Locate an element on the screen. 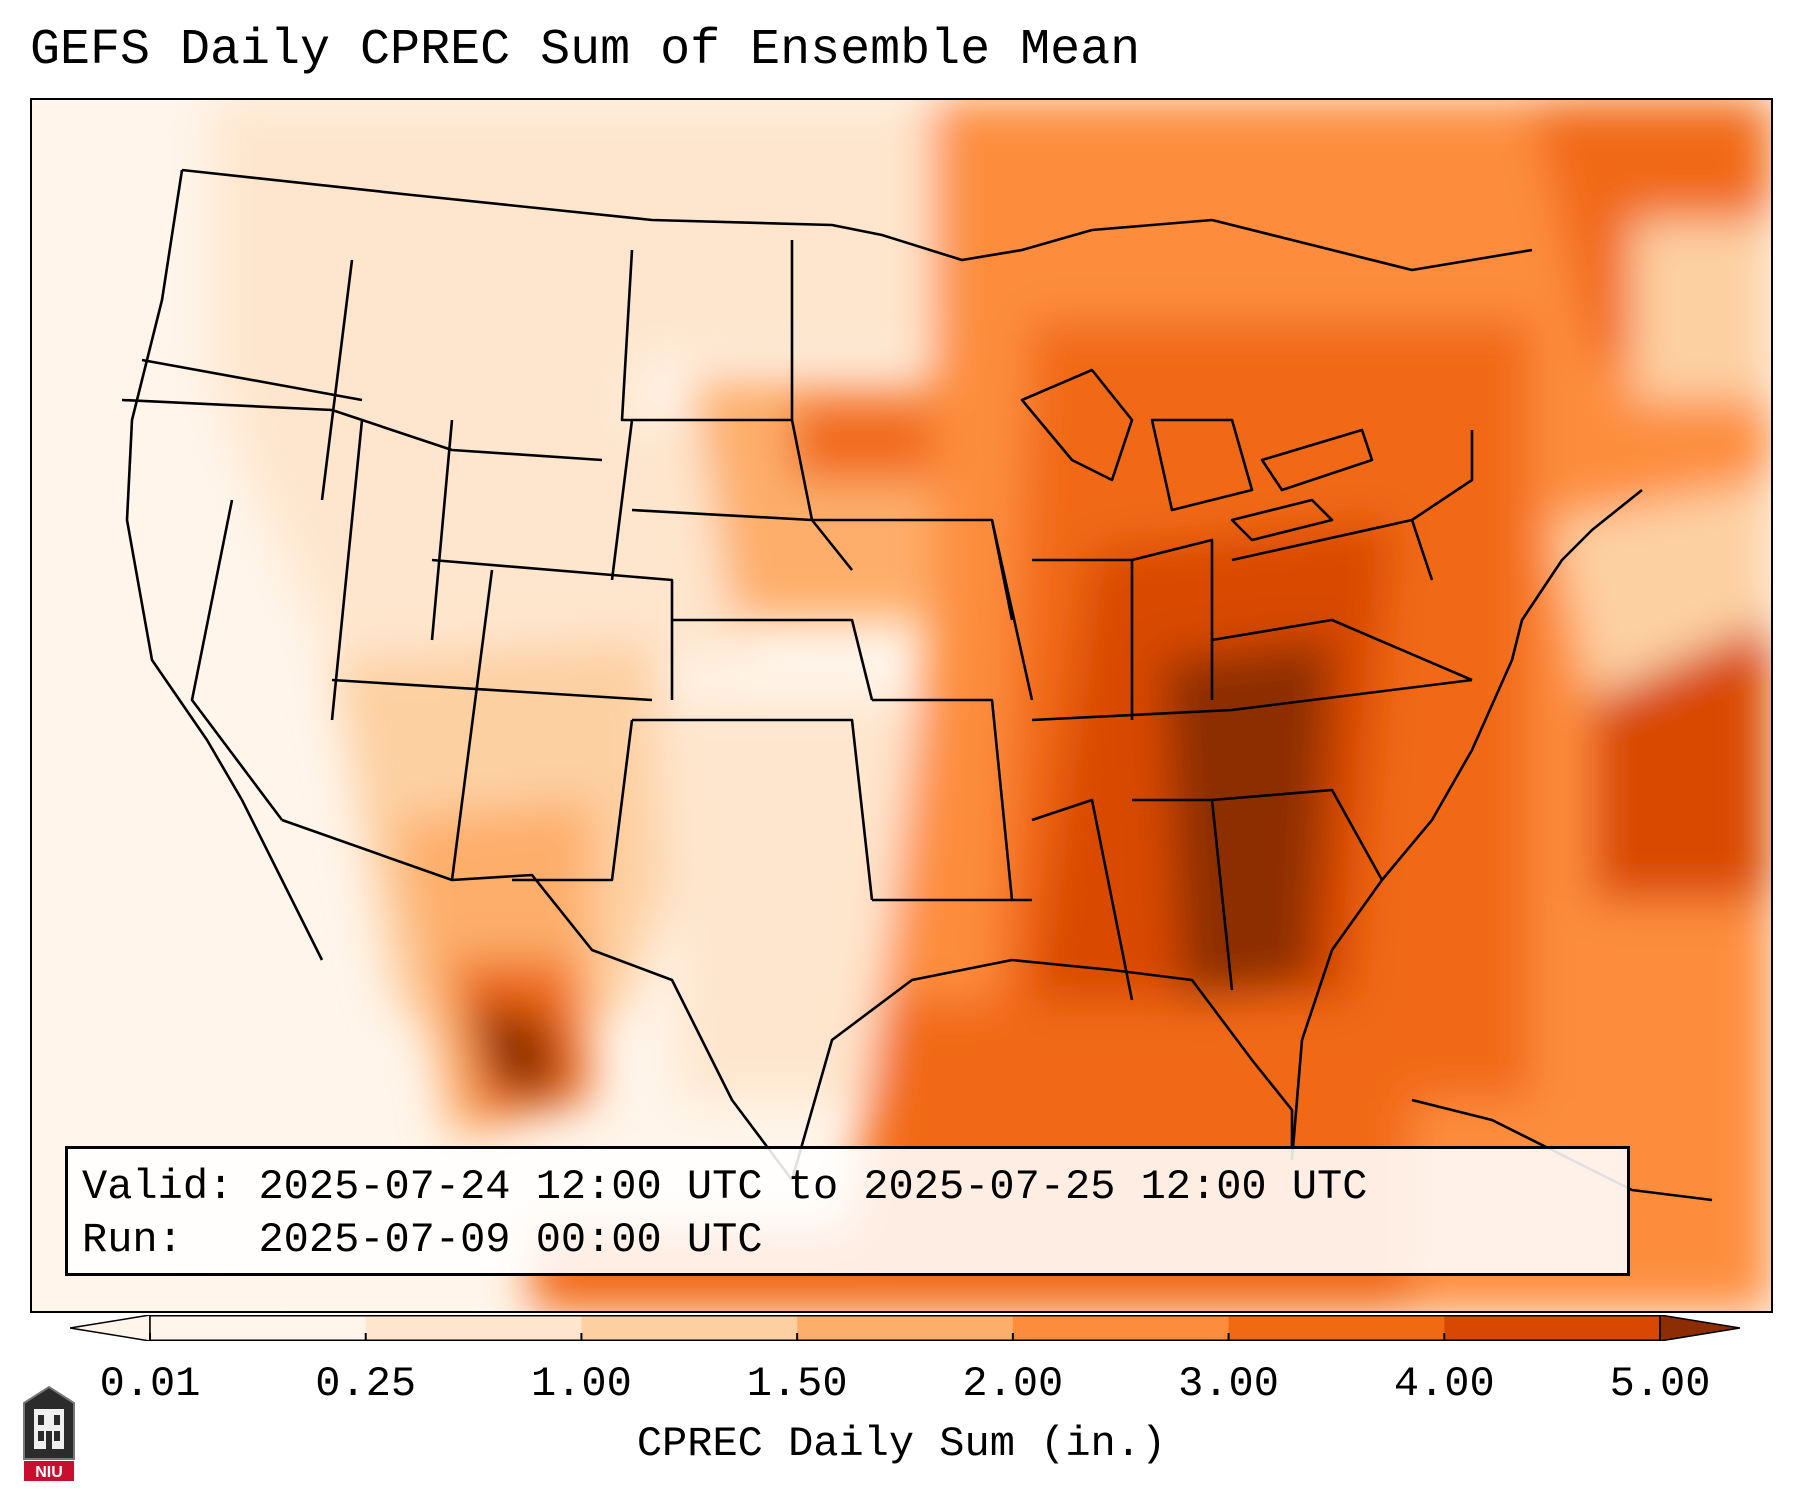 The width and height of the screenshot is (1803, 1500). run-label: Run: is located at coordinates (132, 1240).